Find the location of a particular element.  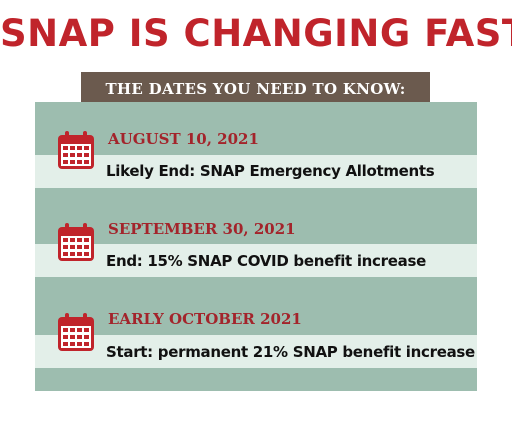

event-description: End: 15% SNAP COVID benefit increase is located at coordinates (266, 261).